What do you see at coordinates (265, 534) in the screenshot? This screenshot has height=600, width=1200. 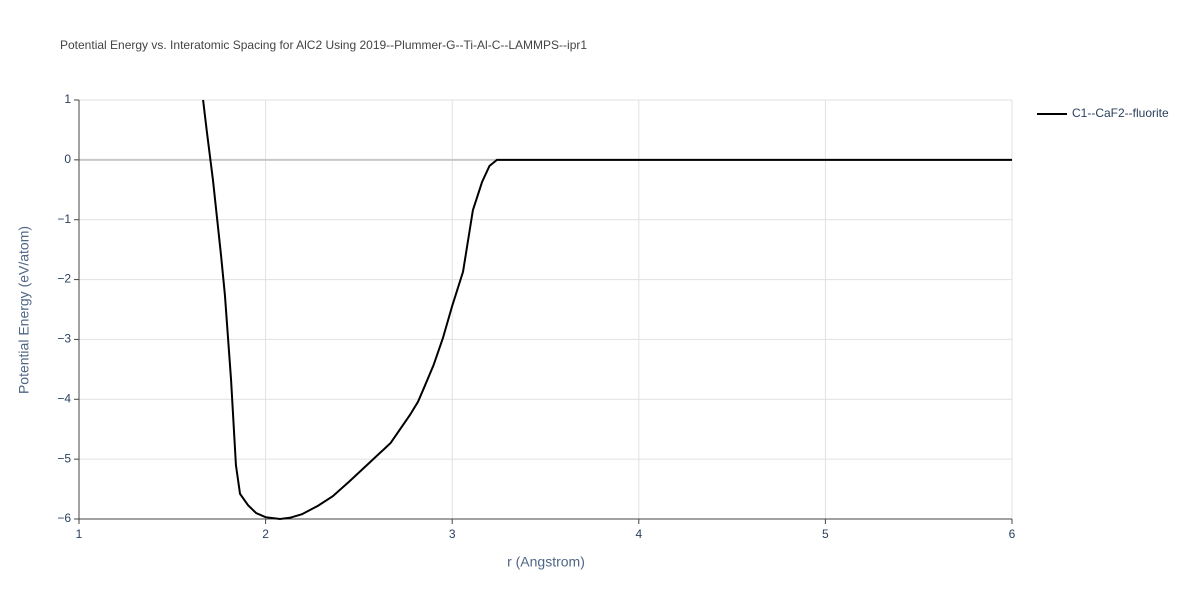 I see `x-tick-label: 2` at bounding box center [265, 534].